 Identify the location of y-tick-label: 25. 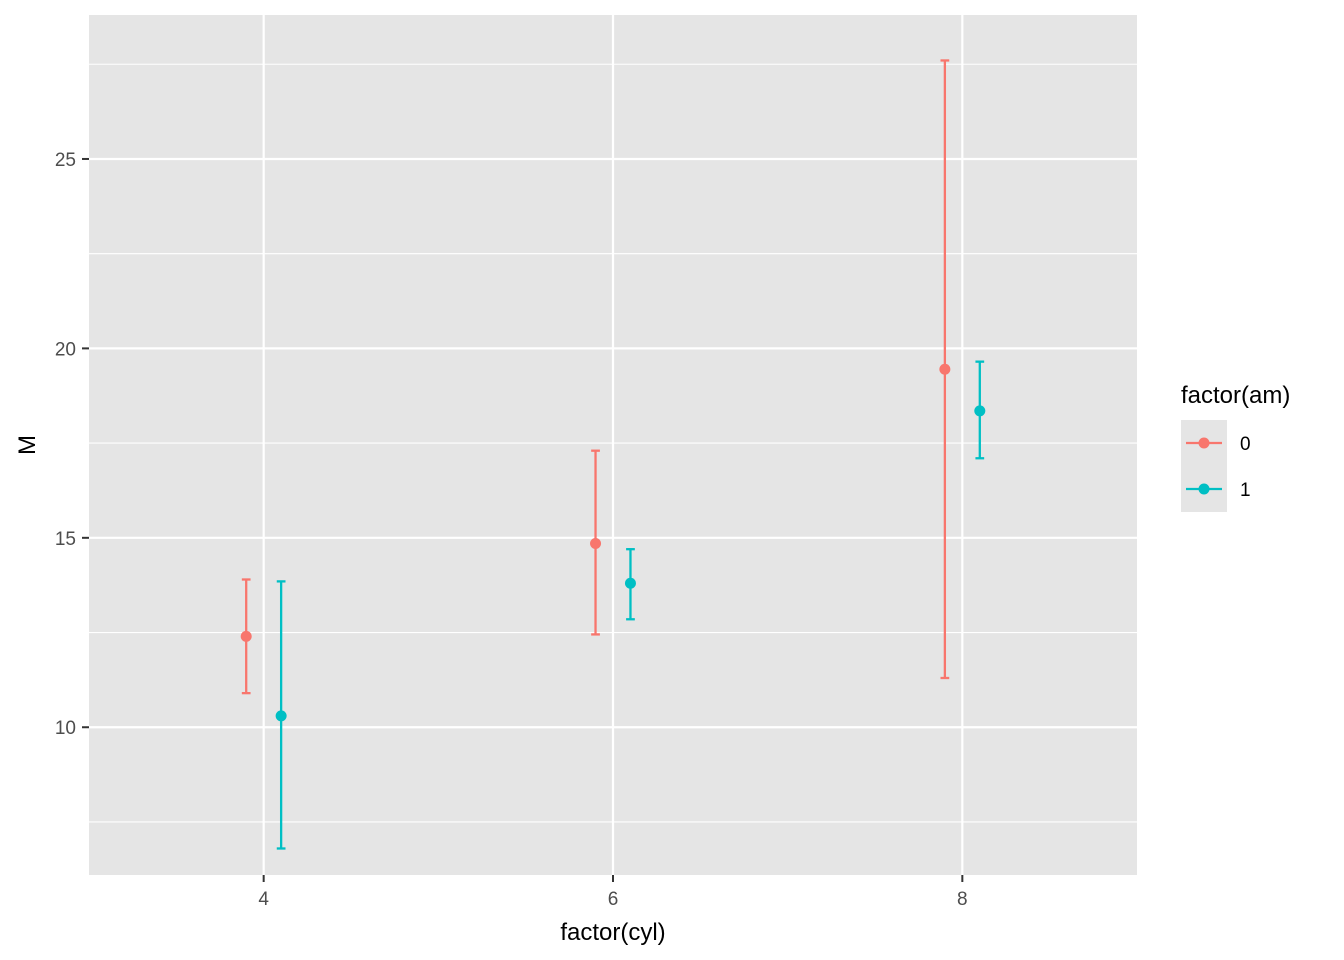
(65, 160).